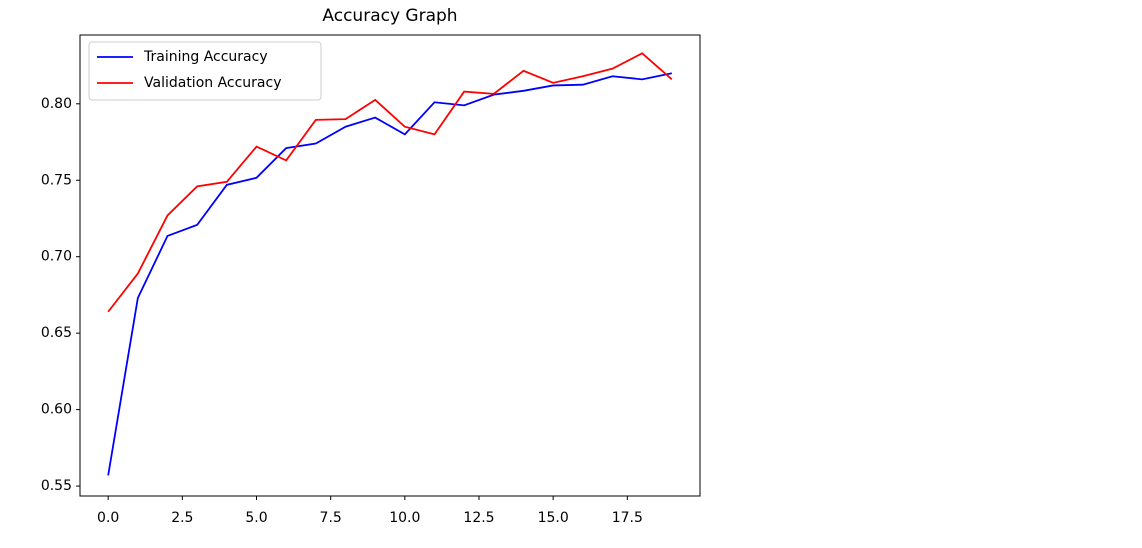 This screenshot has height=548, width=1142. Describe the element at coordinates (56, 410) in the screenshot. I see `y-tick-label: 0.60` at that location.